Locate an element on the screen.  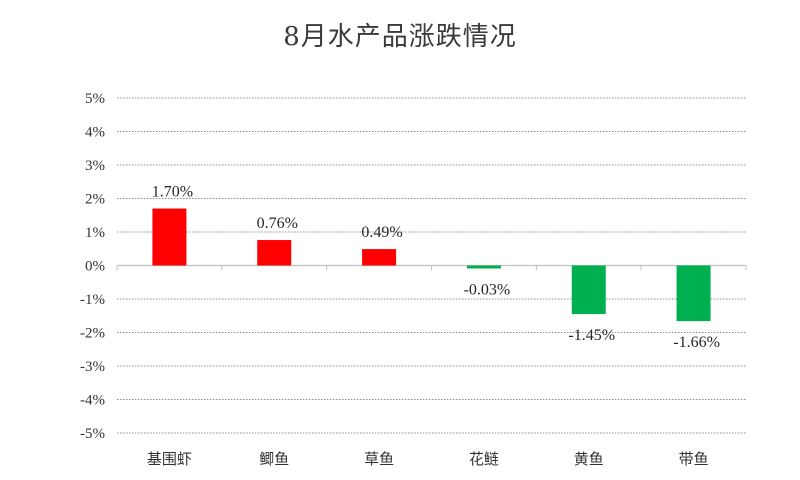
x-tick-label: 草鱼 is located at coordinates (379, 459).